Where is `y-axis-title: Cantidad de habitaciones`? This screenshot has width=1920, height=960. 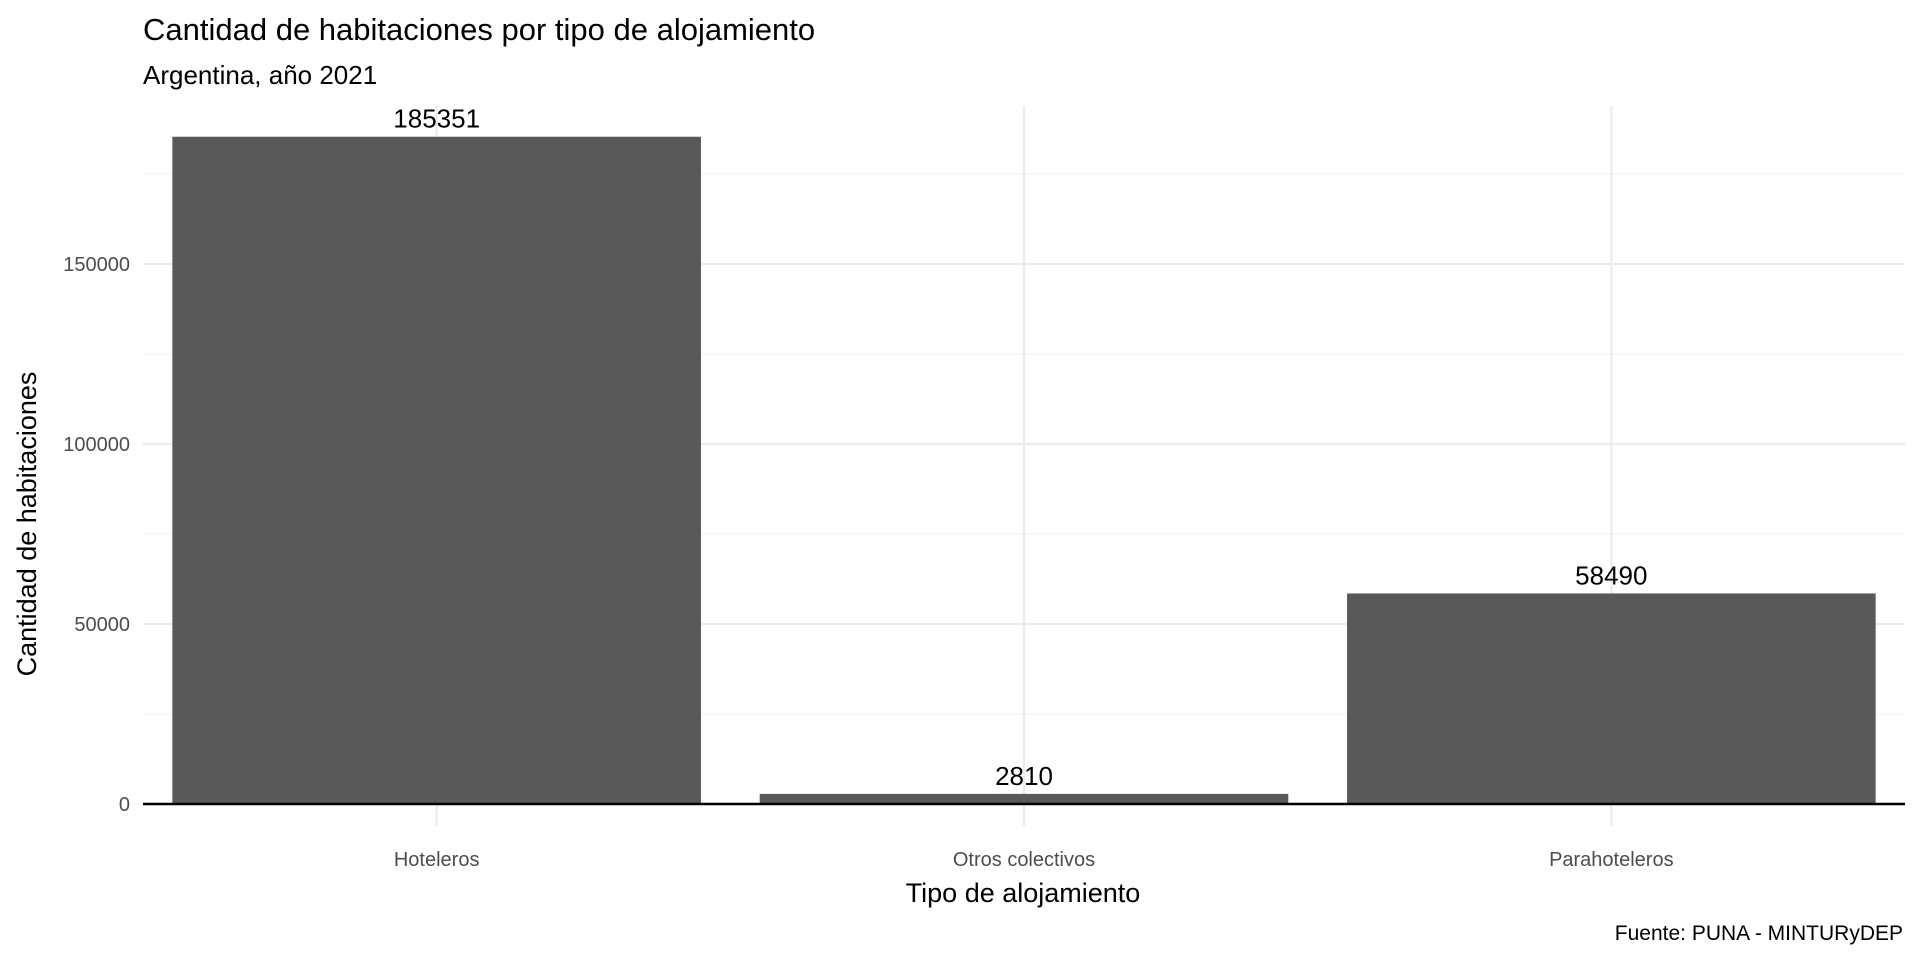
y-axis-title: Cantidad de habitaciones is located at coordinates (27, 524).